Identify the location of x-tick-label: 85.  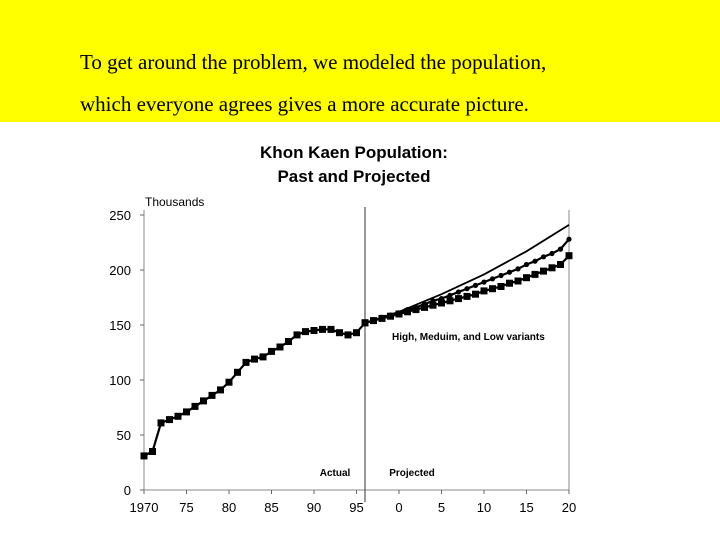
(271, 507).